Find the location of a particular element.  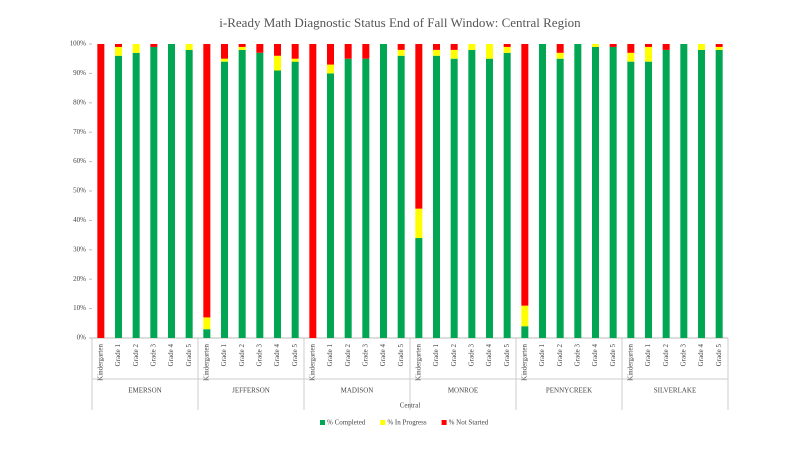

legend-label: % Completed is located at coordinates (346, 423).